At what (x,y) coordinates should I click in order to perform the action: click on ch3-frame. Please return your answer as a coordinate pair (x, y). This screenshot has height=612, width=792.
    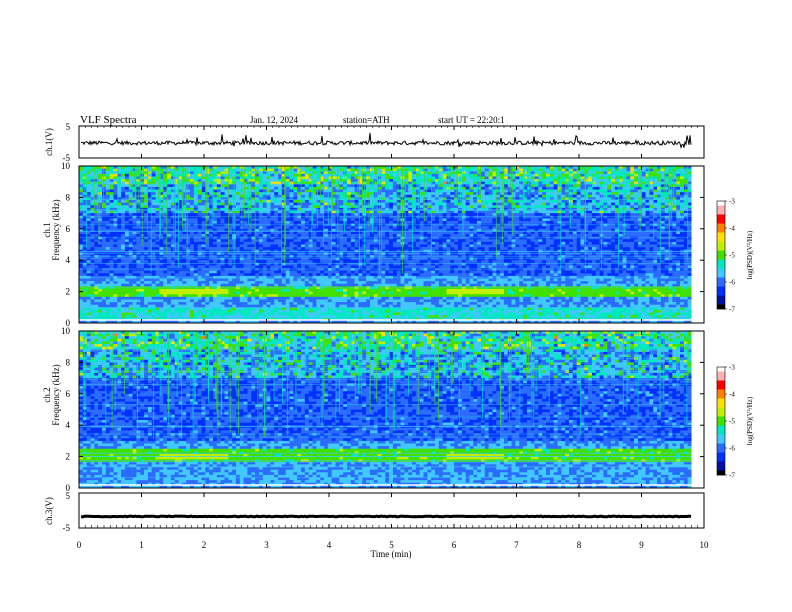
    Looking at the image, I should click on (391, 510).